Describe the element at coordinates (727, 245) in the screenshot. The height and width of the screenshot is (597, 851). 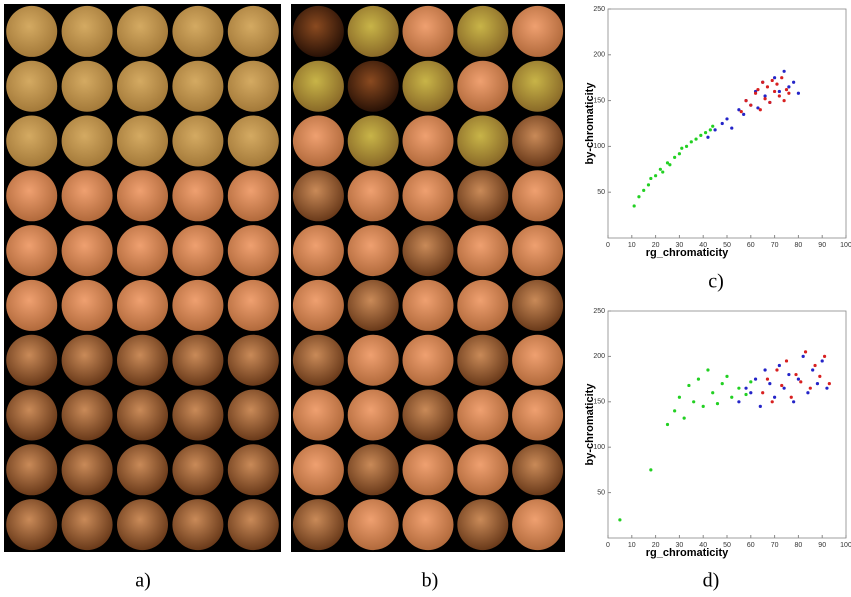
I see `x-tick-label: 50` at that location.